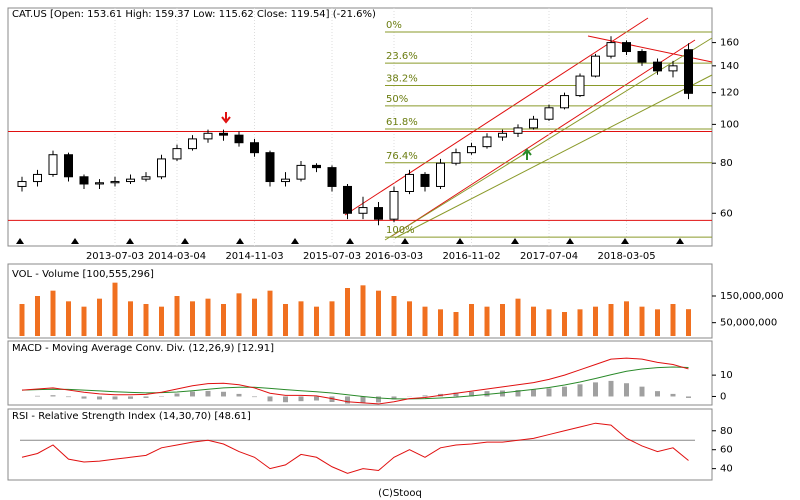 This screenshot has height=500, width=800. What do you see at coordinates (553, 156) in the screenshot?
I see `trend-line` at bounding box center [553, 156].